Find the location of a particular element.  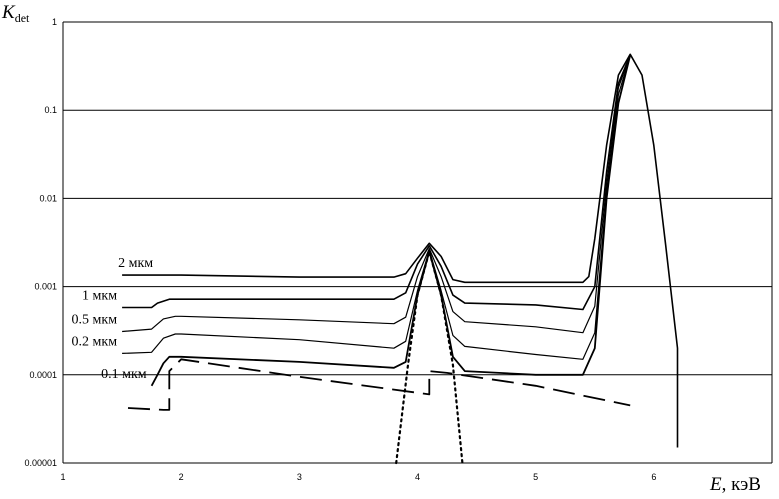

x-tick-label: 2 is located at coordinates (181, 477).